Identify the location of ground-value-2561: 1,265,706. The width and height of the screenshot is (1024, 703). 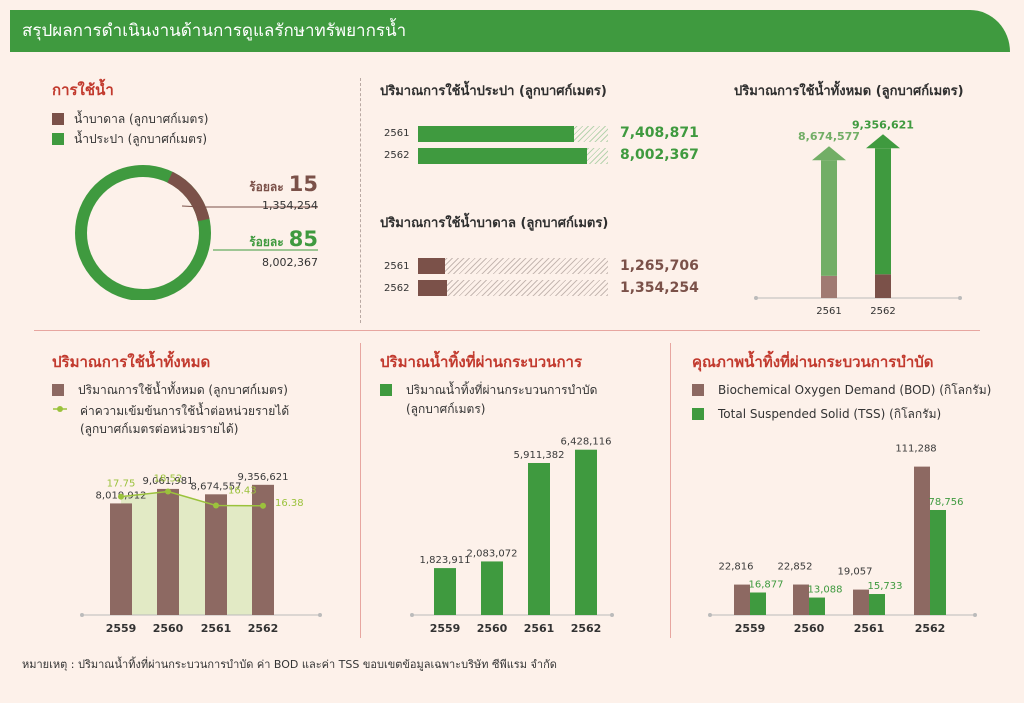
(659, 266).